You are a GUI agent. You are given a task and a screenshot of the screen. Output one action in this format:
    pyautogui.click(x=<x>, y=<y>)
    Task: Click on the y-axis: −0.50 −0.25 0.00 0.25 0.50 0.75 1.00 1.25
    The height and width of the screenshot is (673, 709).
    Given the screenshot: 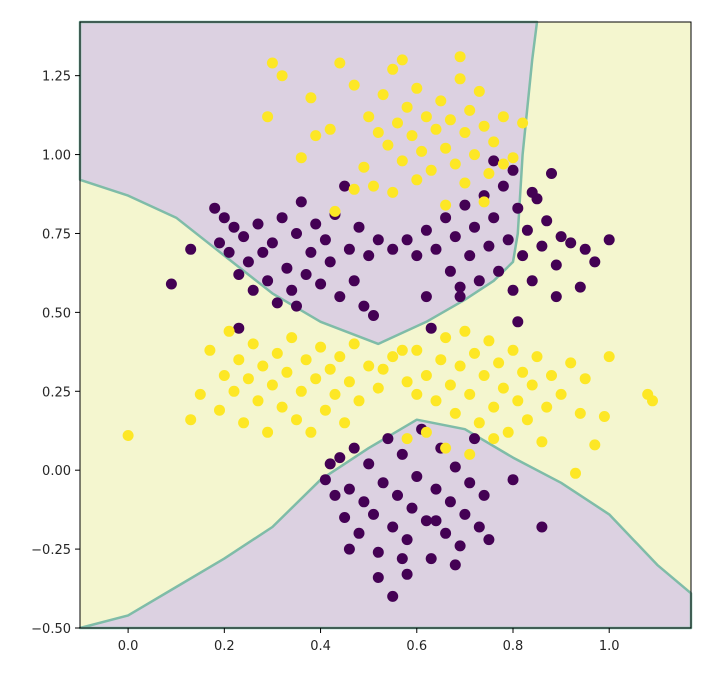 What is the action you would take?
    pyautogui.click(x=55, y=353)
    